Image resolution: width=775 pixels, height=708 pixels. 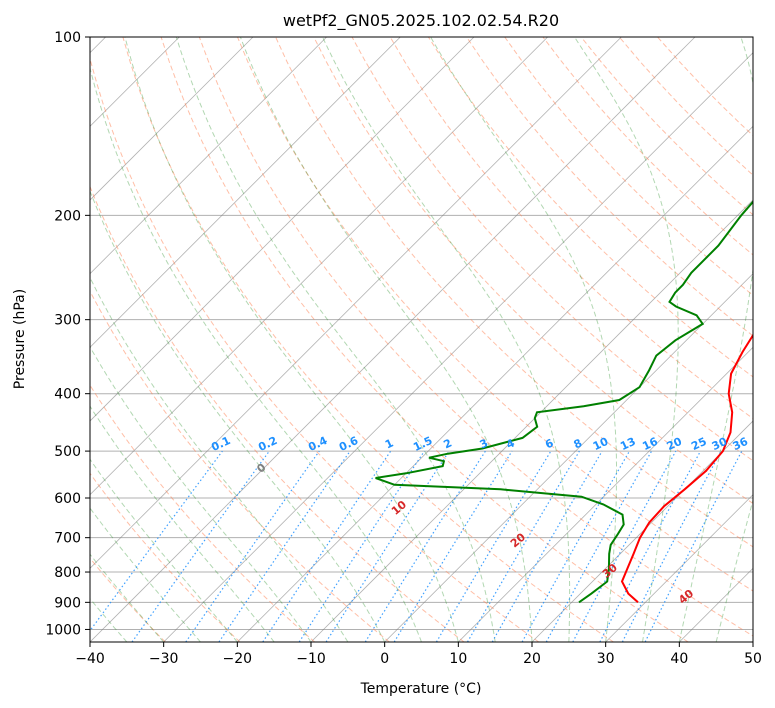 I want to click on moist-adiabat-label: 30, so click(x=610, y=571).